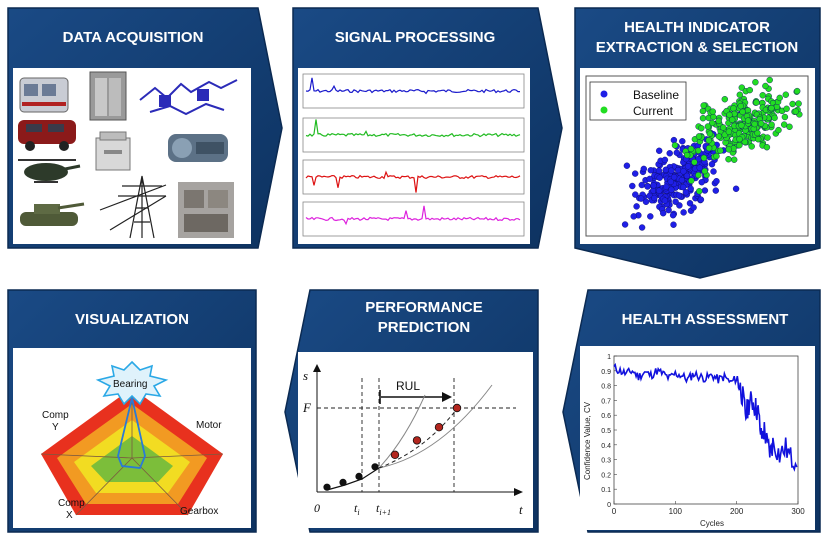  Describe the element at coordinates (307, 407) in the screenshot. I see `threshold-label: F` at that location.